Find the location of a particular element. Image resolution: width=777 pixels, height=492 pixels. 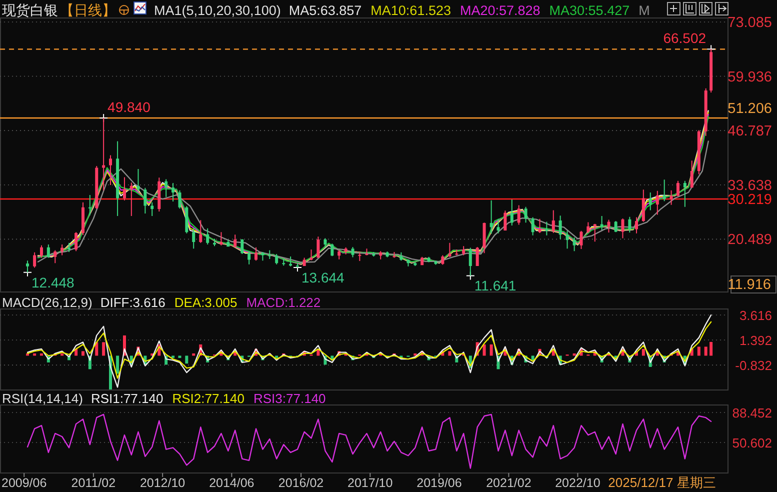

text: RSI3:77.140 is located at coordinates (290, 398).